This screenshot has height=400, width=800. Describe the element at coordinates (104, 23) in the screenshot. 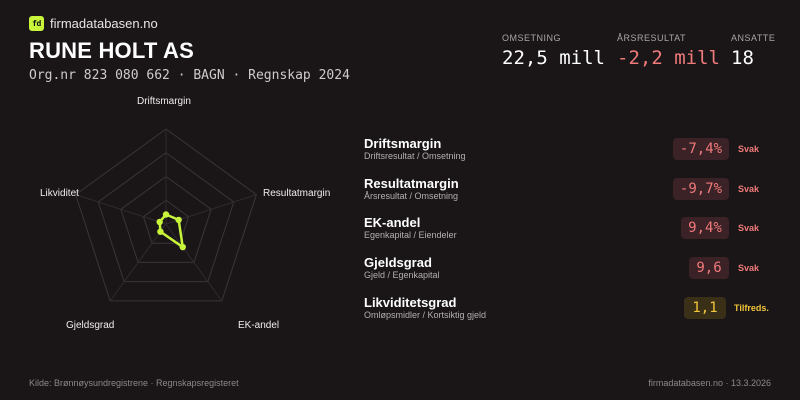

I see `site-name: firmadatabasen.no` at that location.